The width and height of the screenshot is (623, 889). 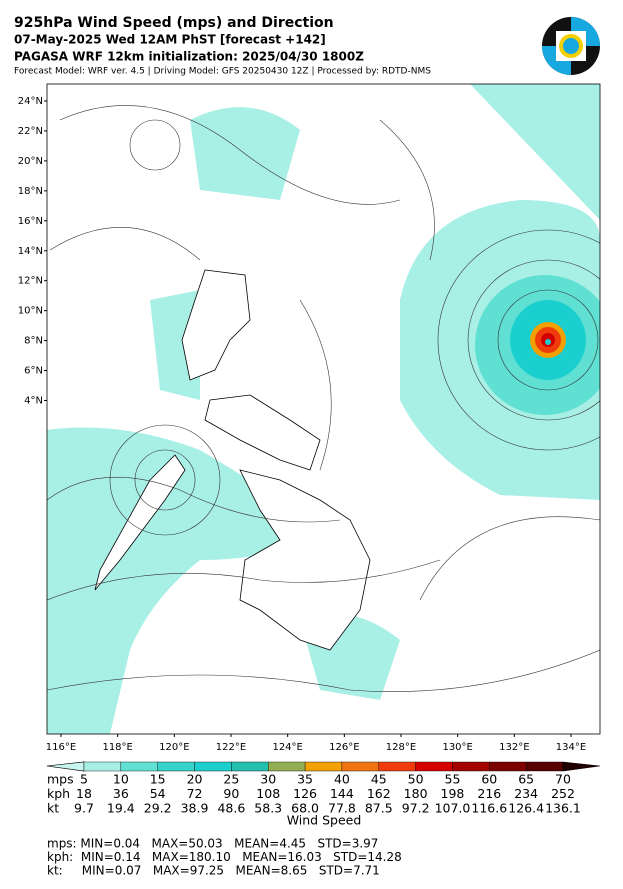 What do you see at coordinates (571, 747) in the screenshot?
I see `lon-label: 134°E` at bounding box center [571, 747].